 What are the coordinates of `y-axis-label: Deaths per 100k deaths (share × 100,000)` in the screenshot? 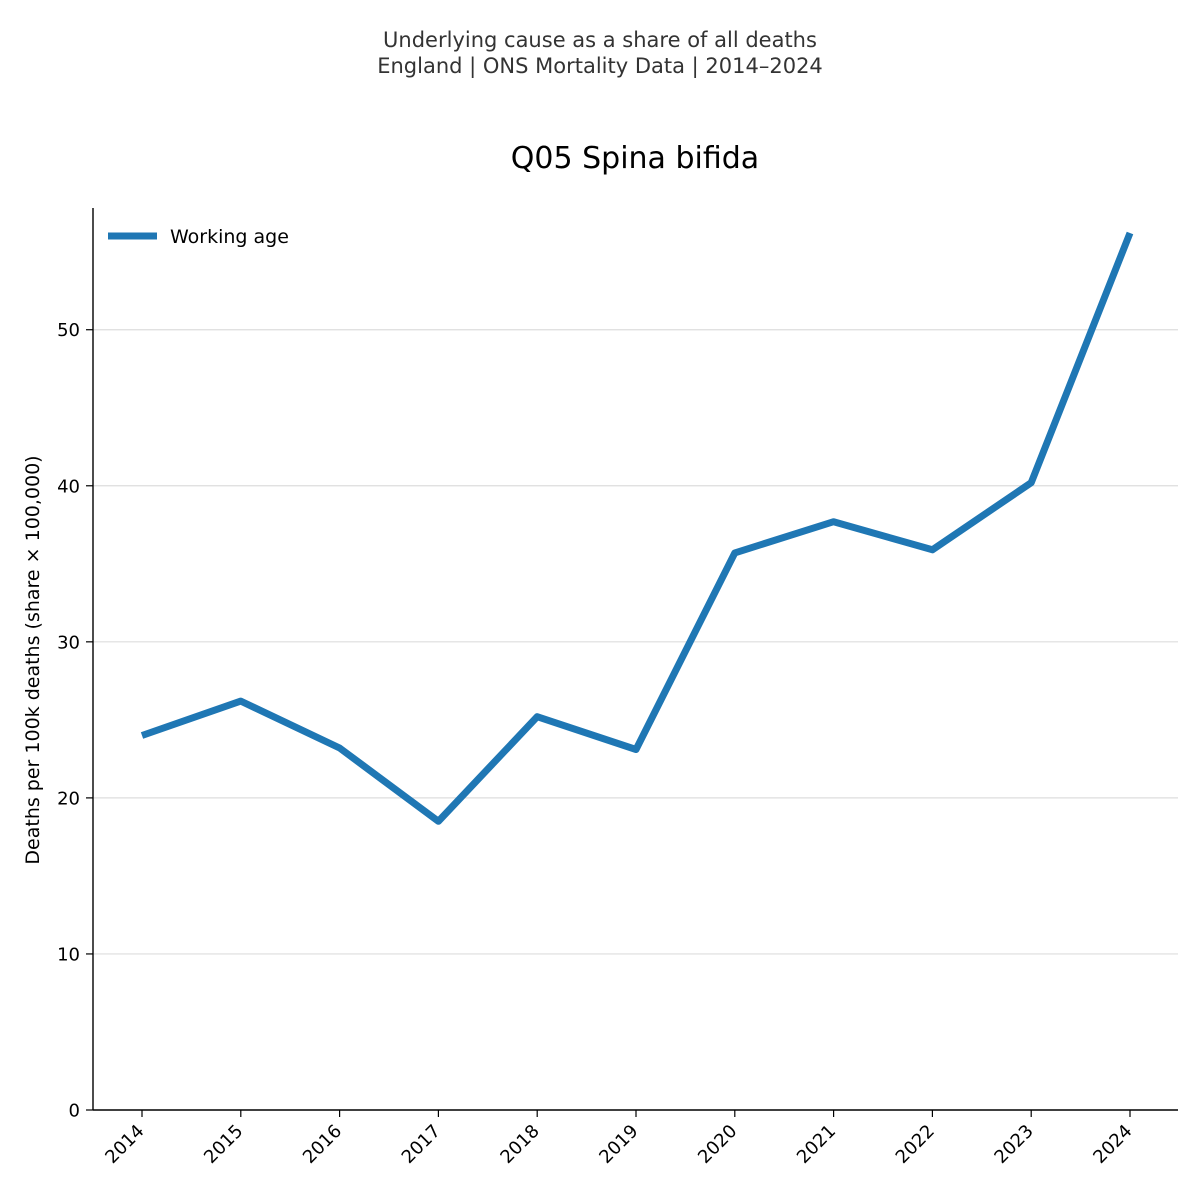 It's located at (33, 659).